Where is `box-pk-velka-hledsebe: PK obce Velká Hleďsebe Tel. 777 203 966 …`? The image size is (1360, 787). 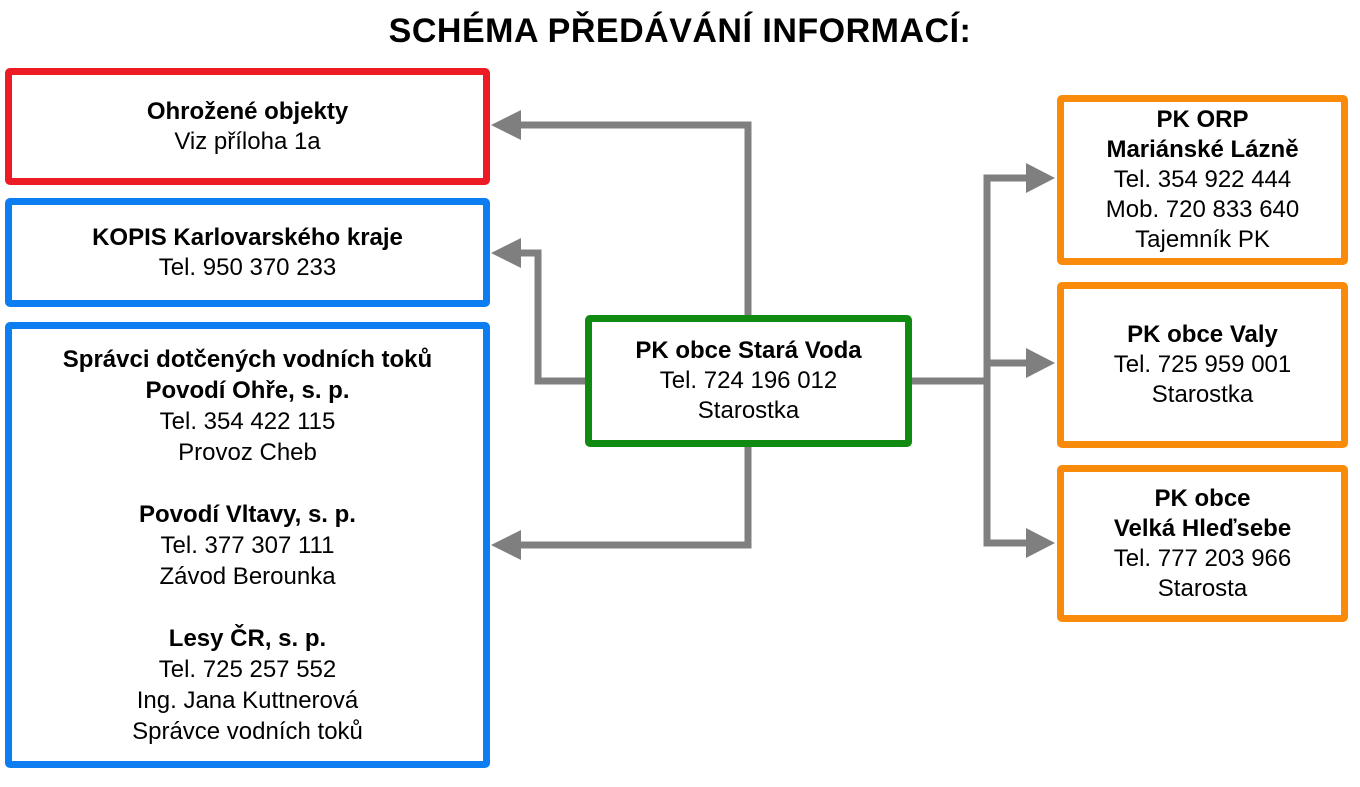
box-pk-velka-hledsebe: PK obce Velká Hleďsebe Tel. 777 203 966 … is located at coordinates (1202, 543).